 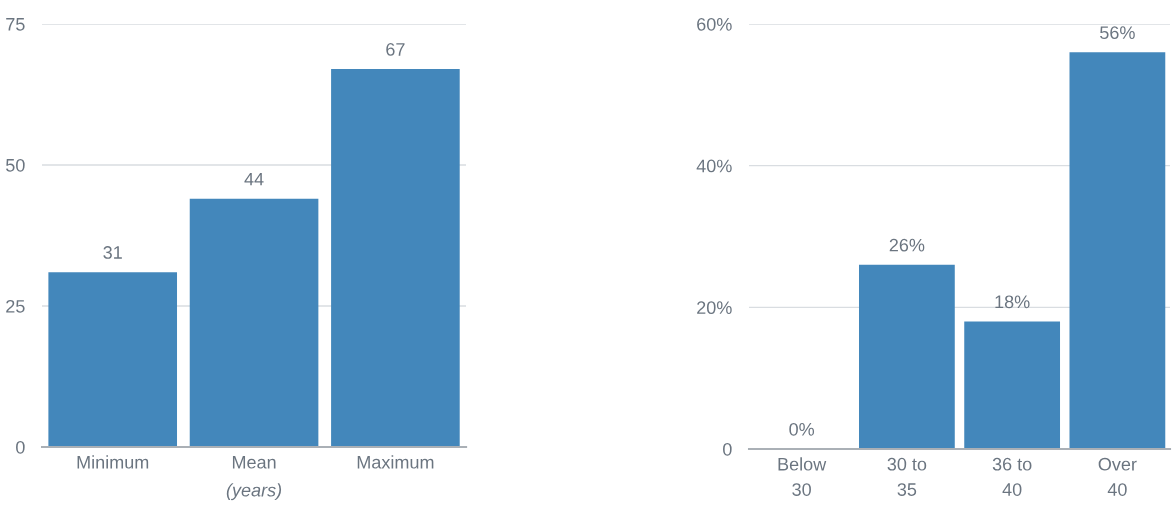 I want to click on x-tick-label: Below 30, so click(x=802, y=476).